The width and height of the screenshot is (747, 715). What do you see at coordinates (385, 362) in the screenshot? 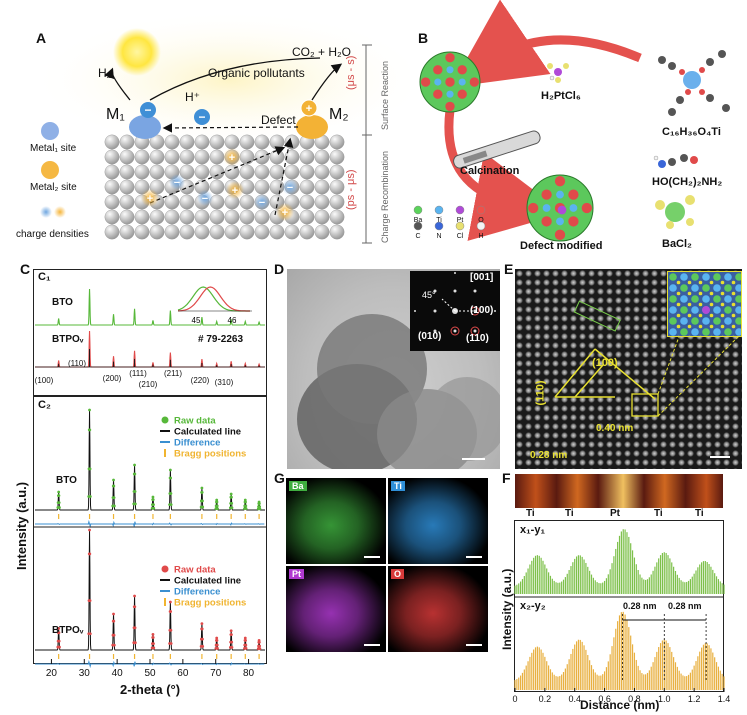
I see `panel-d: D [001] 45° (100) (010) (110)` at bounding box center [385, 362].